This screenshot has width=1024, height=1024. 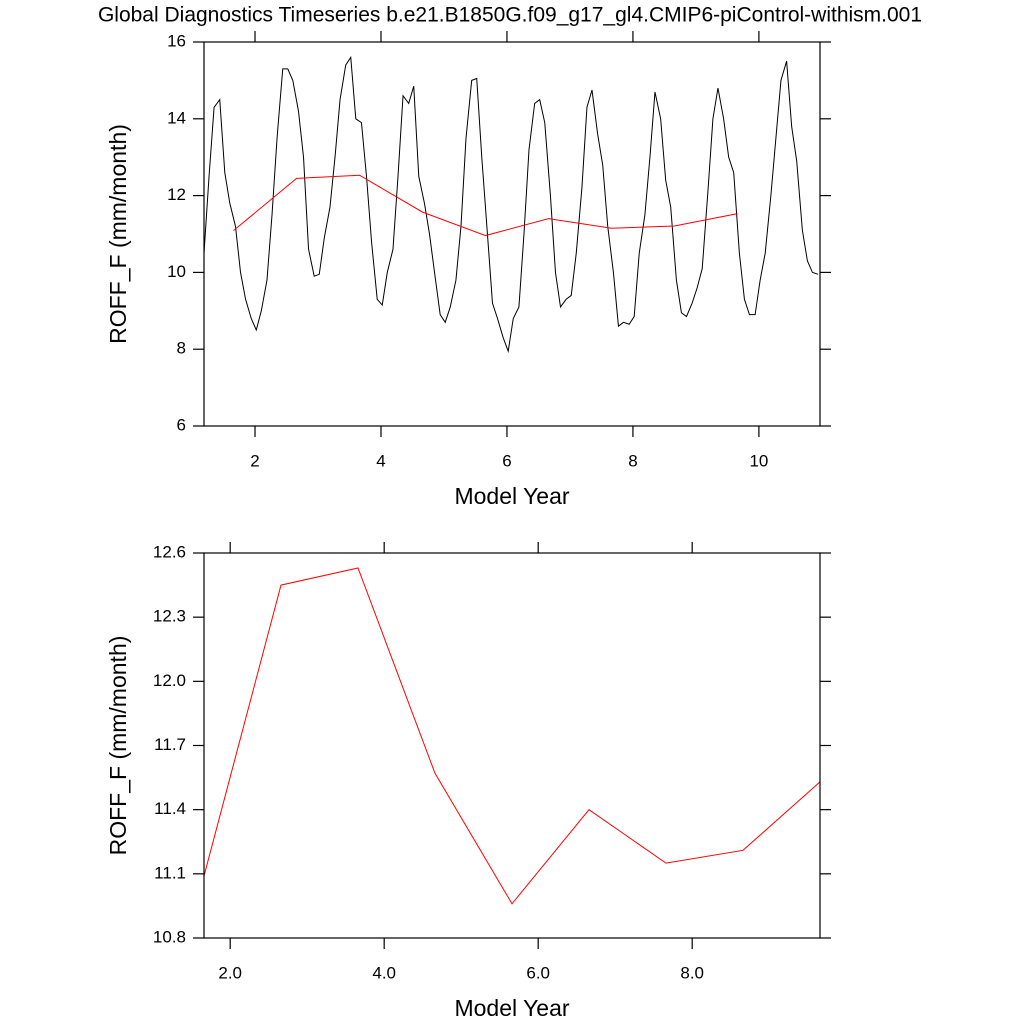 I want to click on y-tick-label: 11.4, so click(x=170, y=808).